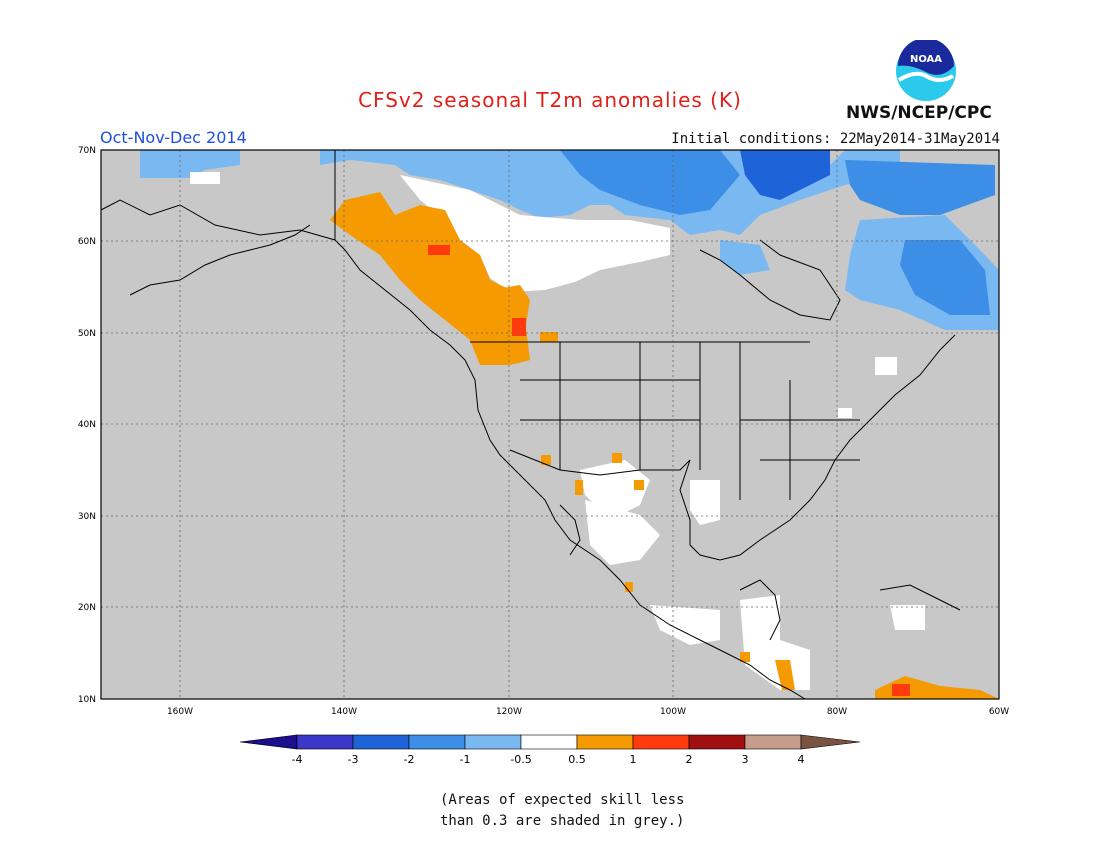 This screenshot has height=850, width=1100. I want to click on footnote-line-2: than 0.3 are shaded in grey.), so click(562, 821).